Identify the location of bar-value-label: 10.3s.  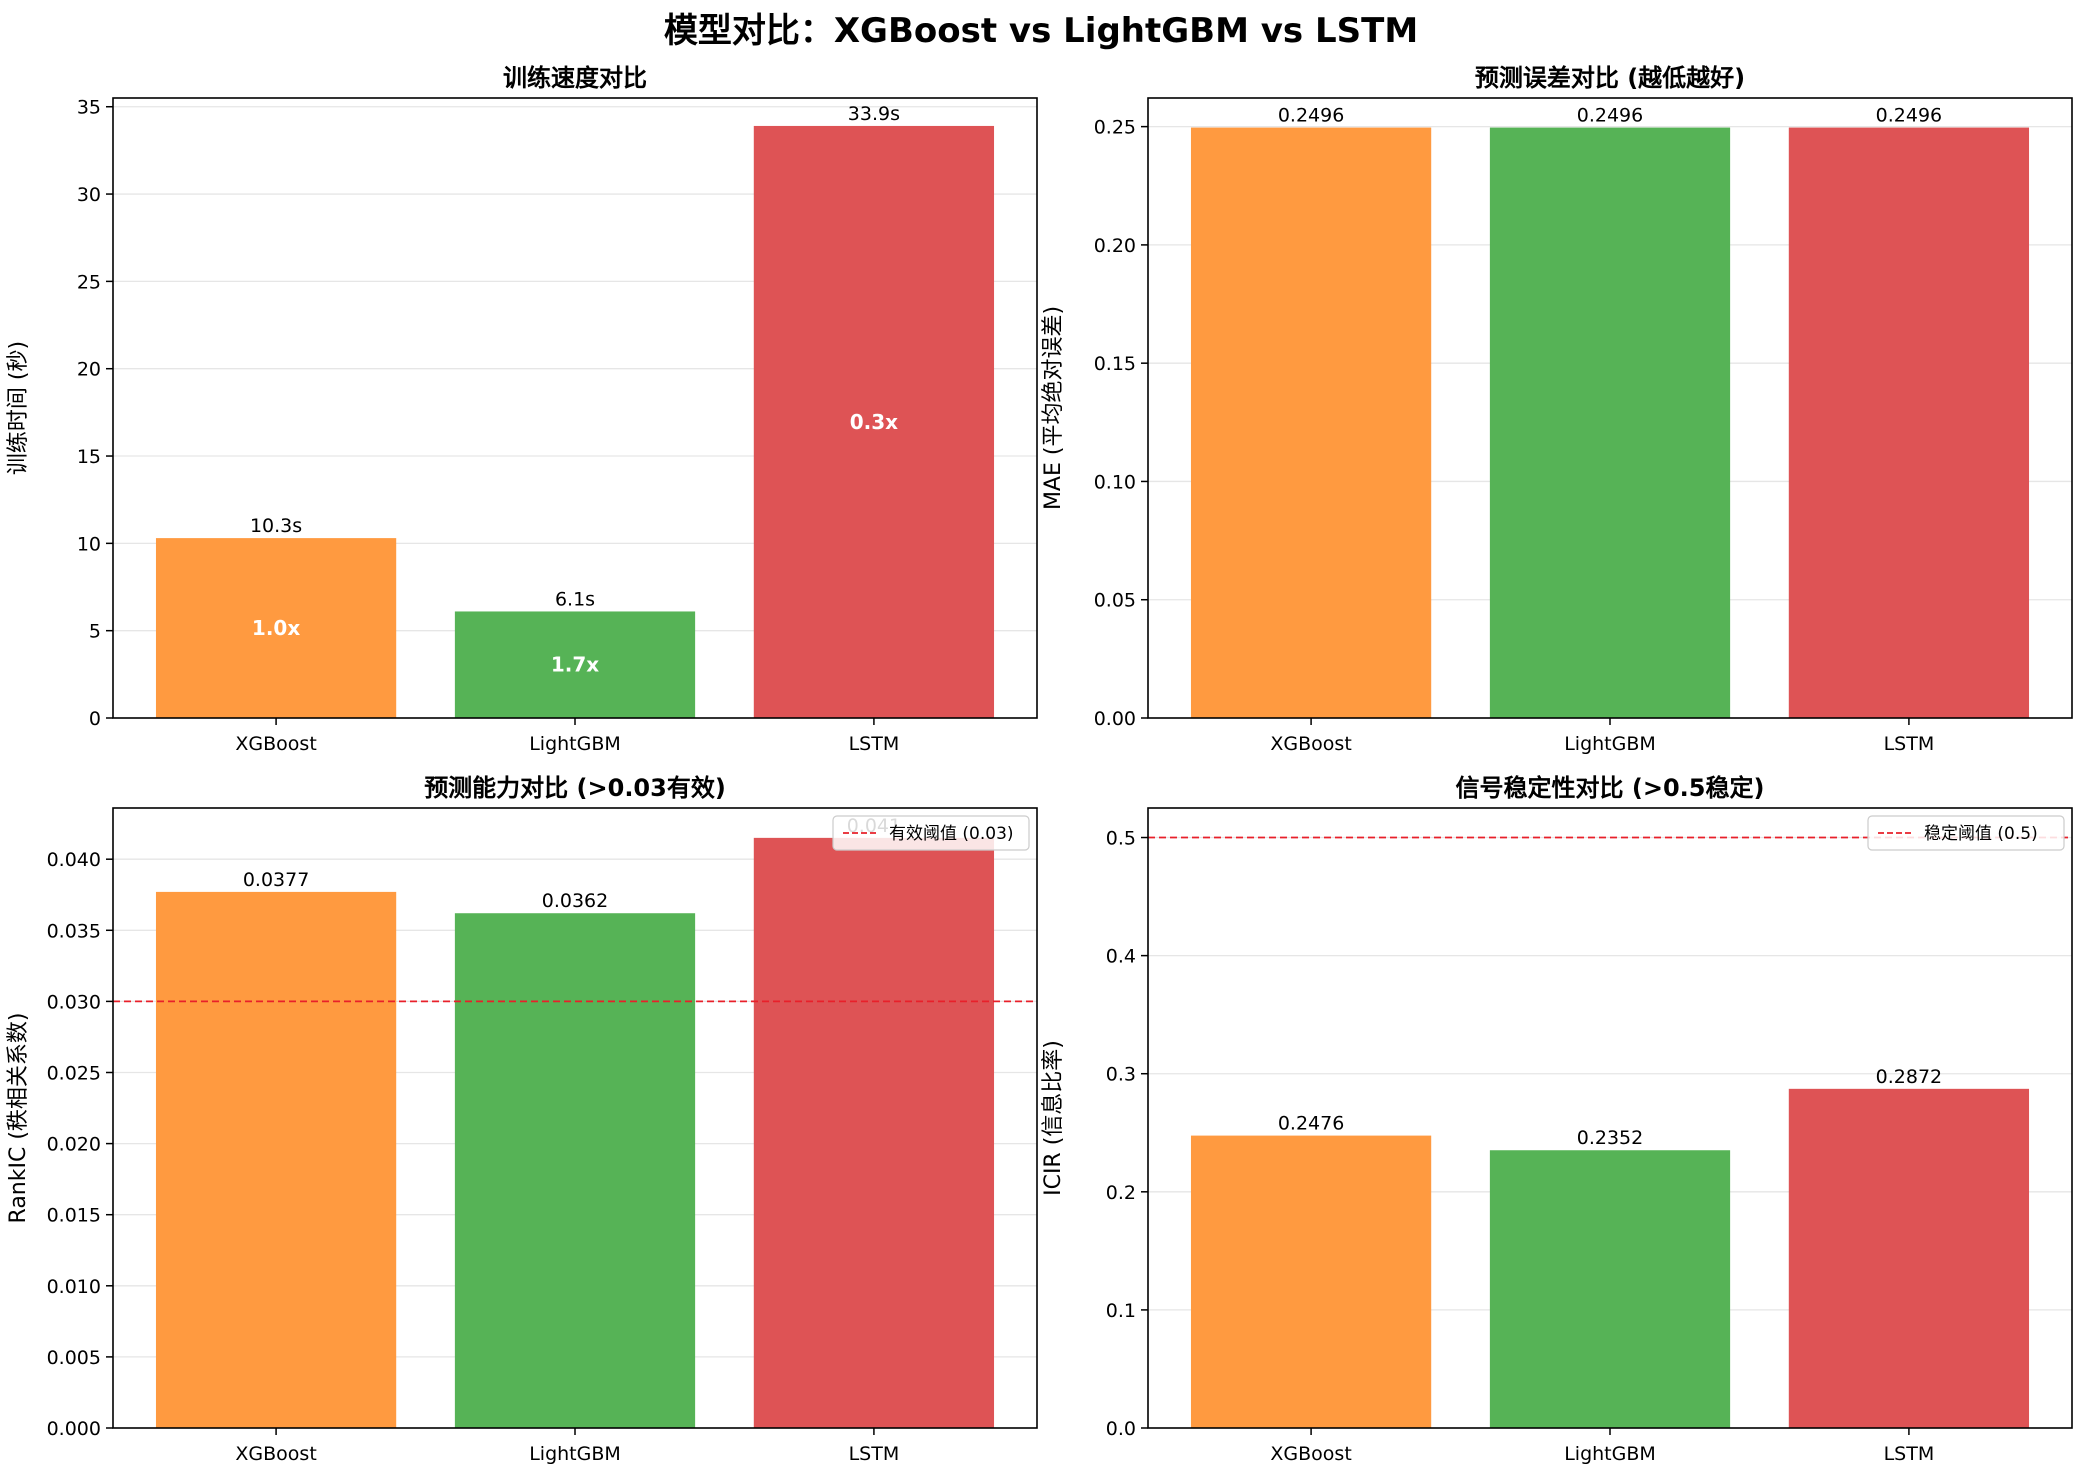
(276, 526).